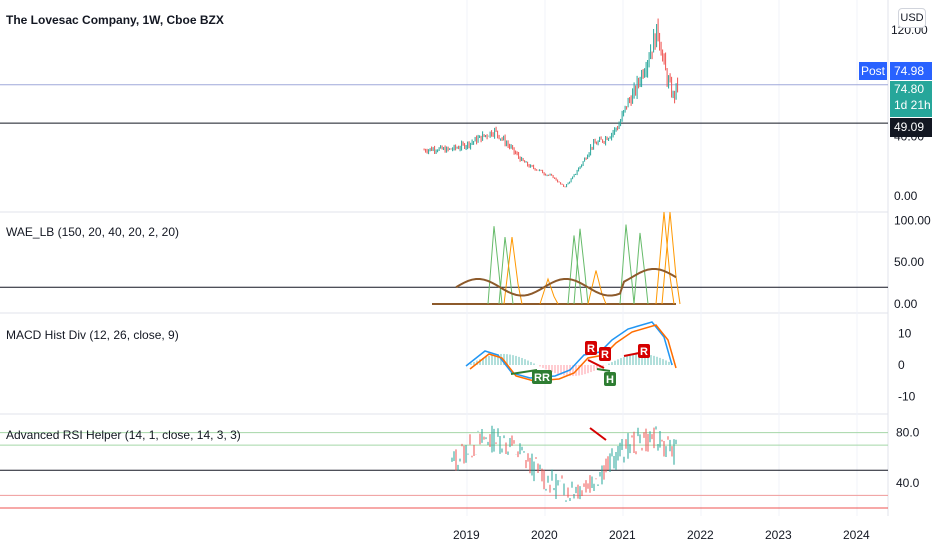  What do you see at coordinates (908, 483) in the screenshot?
I see `rsi-axis-tick: 40.0` at bounding box center [908, 483].